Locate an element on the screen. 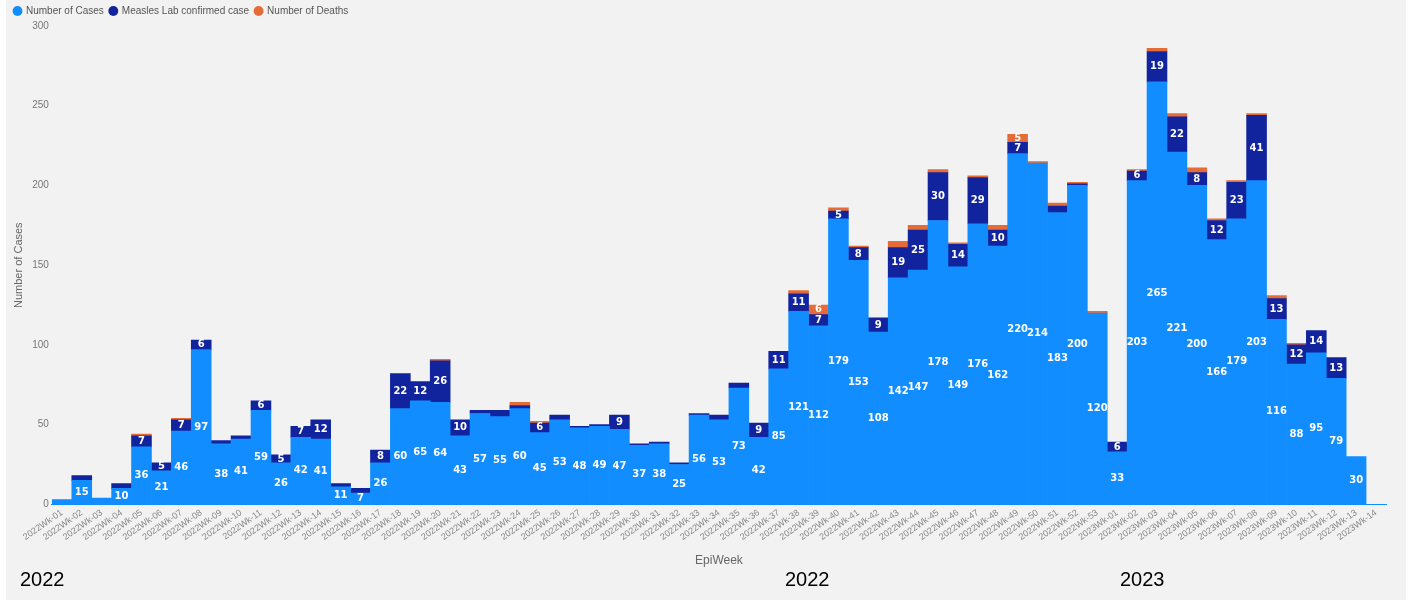 Image resolution: width=1413 pixels, height=600 pixels. data-label: 21 is located at coordinates (161, 487).